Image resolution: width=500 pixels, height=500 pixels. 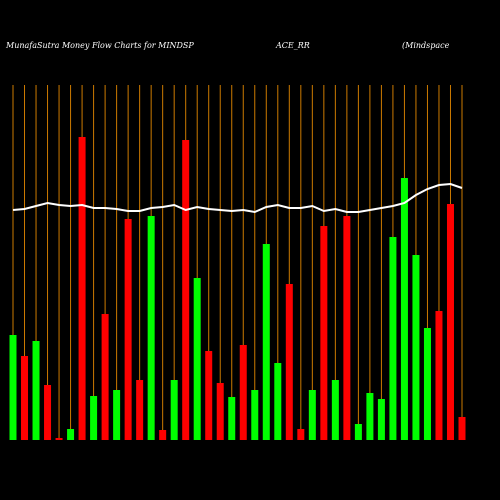 I want to click on chart-title: MunafaSutra Money Flow Charts for MINDSP, so click(x=99, y=45).